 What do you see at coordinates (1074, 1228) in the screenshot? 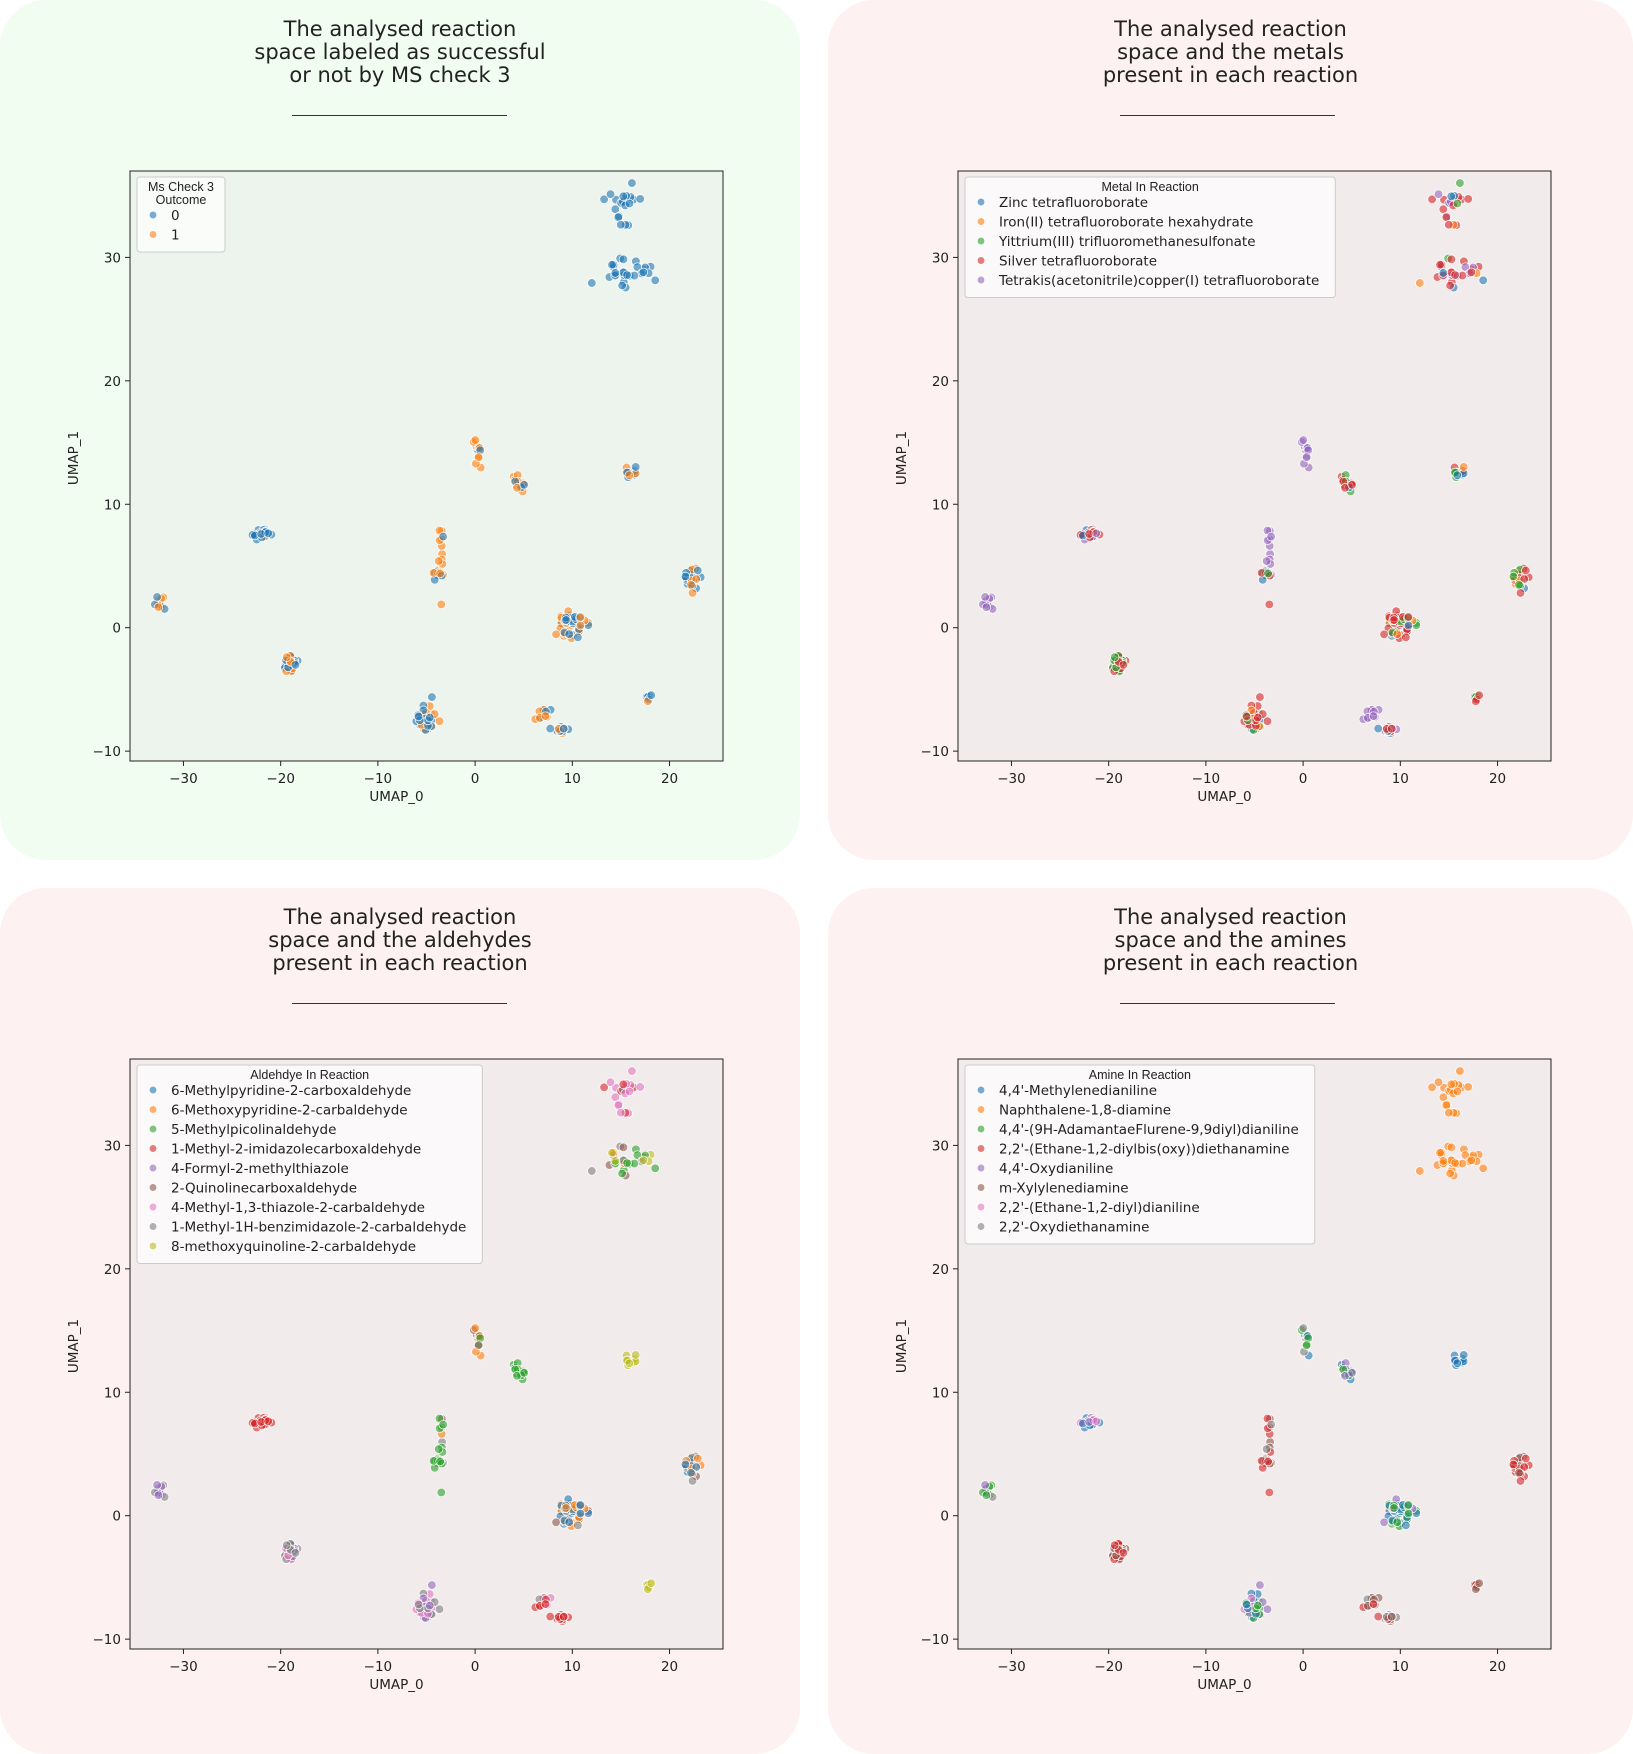
I see `legend-label: 2,2'-Oxydiethanamine` at bounding box center [1074, 1228].